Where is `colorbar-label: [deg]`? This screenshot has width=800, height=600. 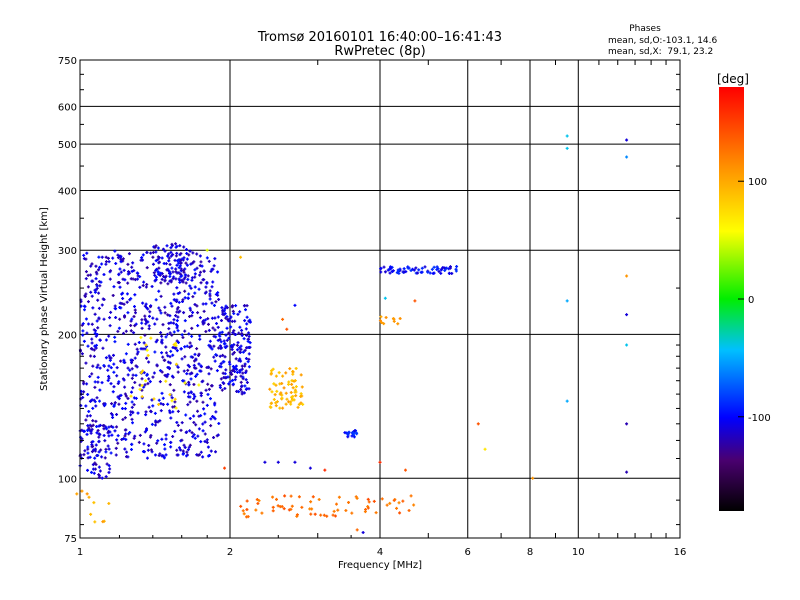 colorbar-label: [deg] is located at coordinates (733, 79).